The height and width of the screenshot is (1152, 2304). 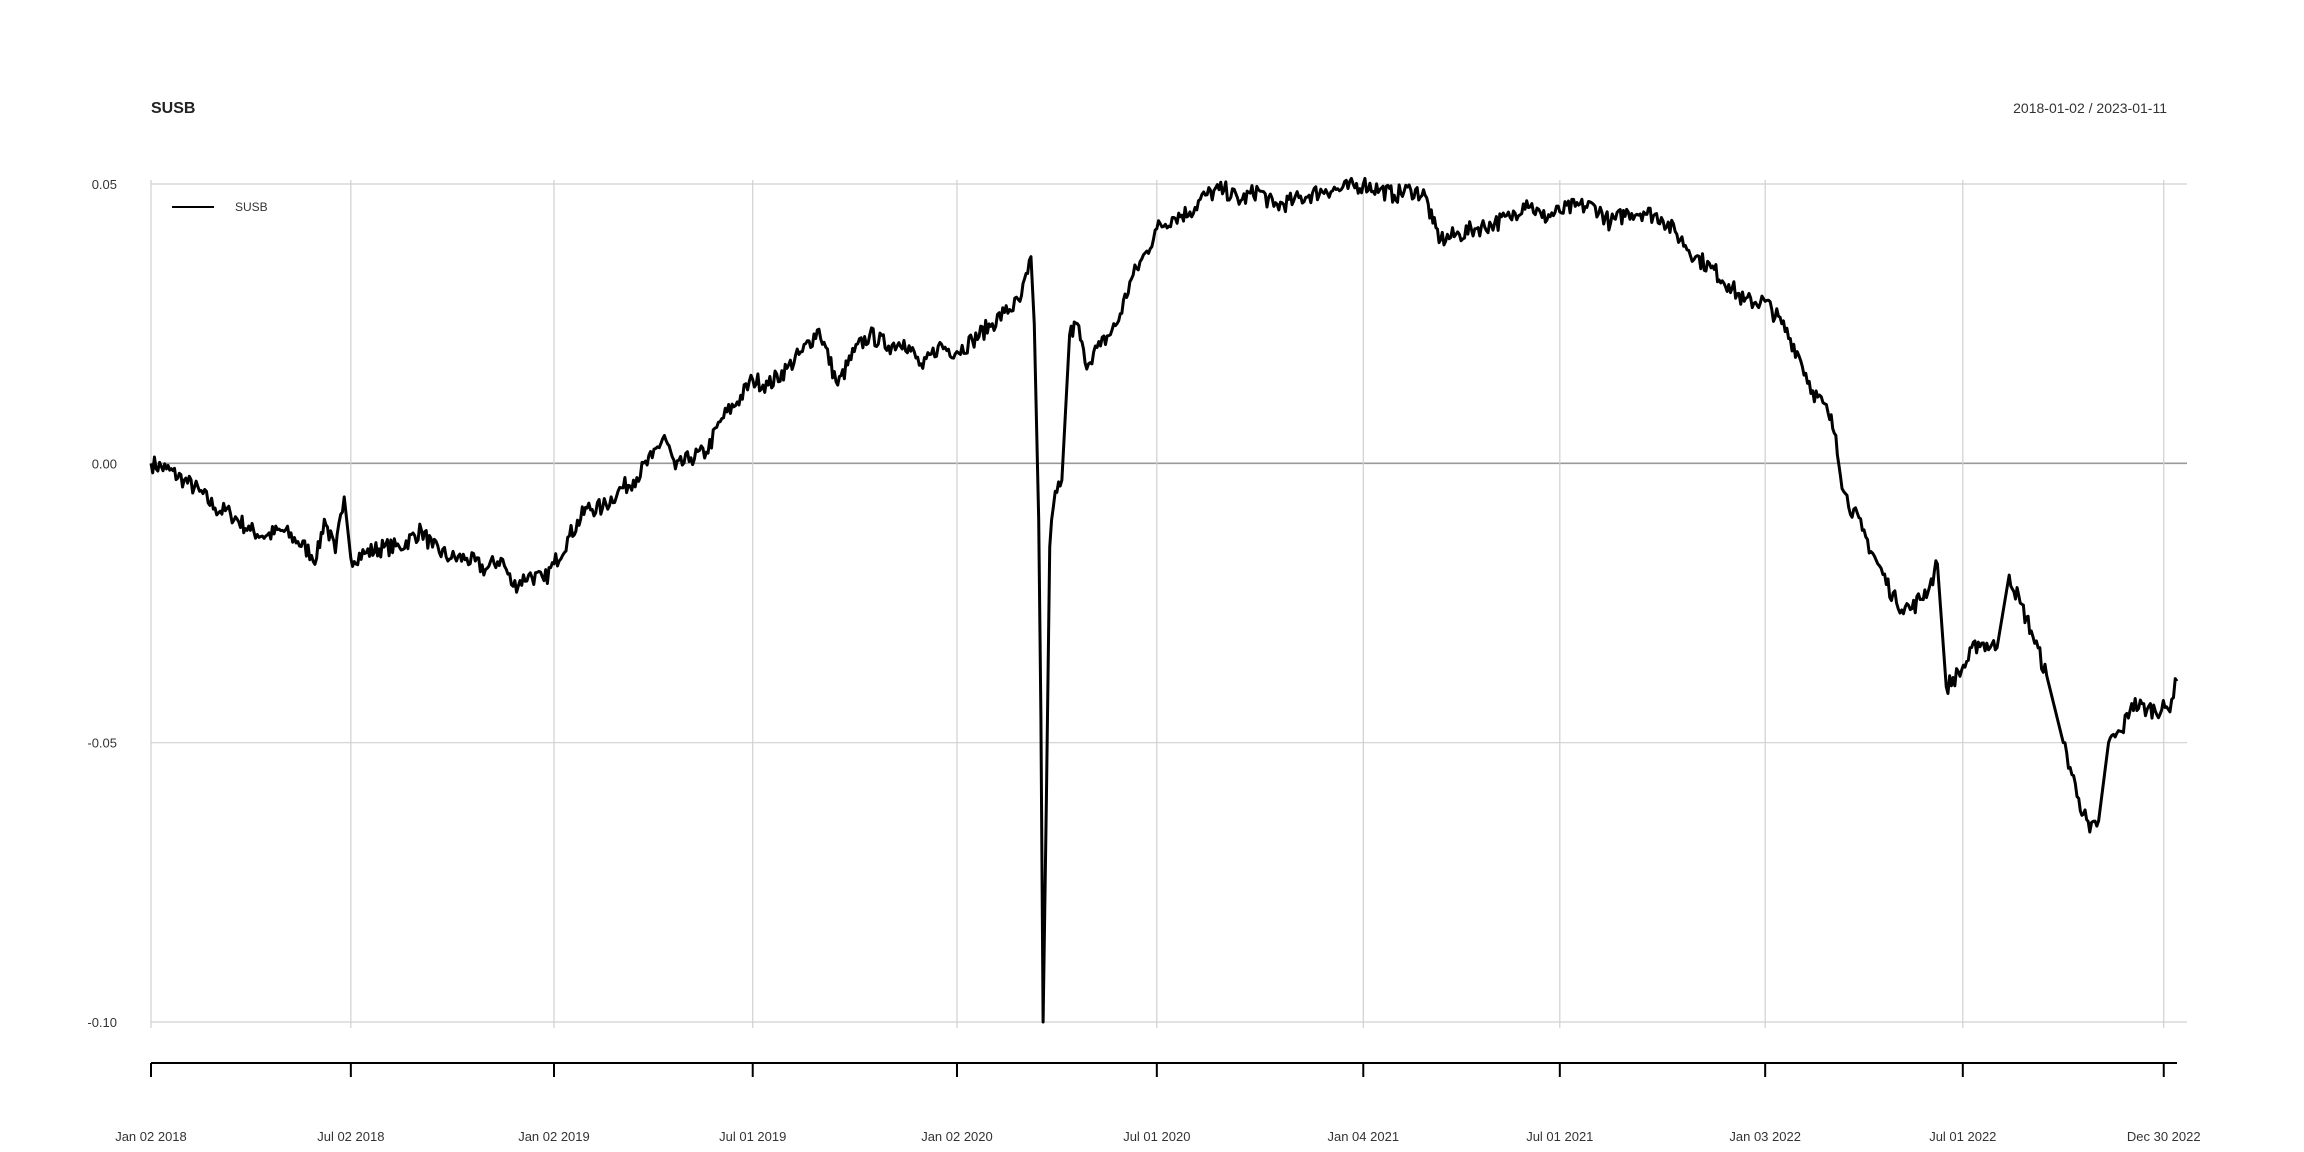 I want to click on date-range-label: 2018-01-02 / 2023-01-11, so click(x=2090, y=108).